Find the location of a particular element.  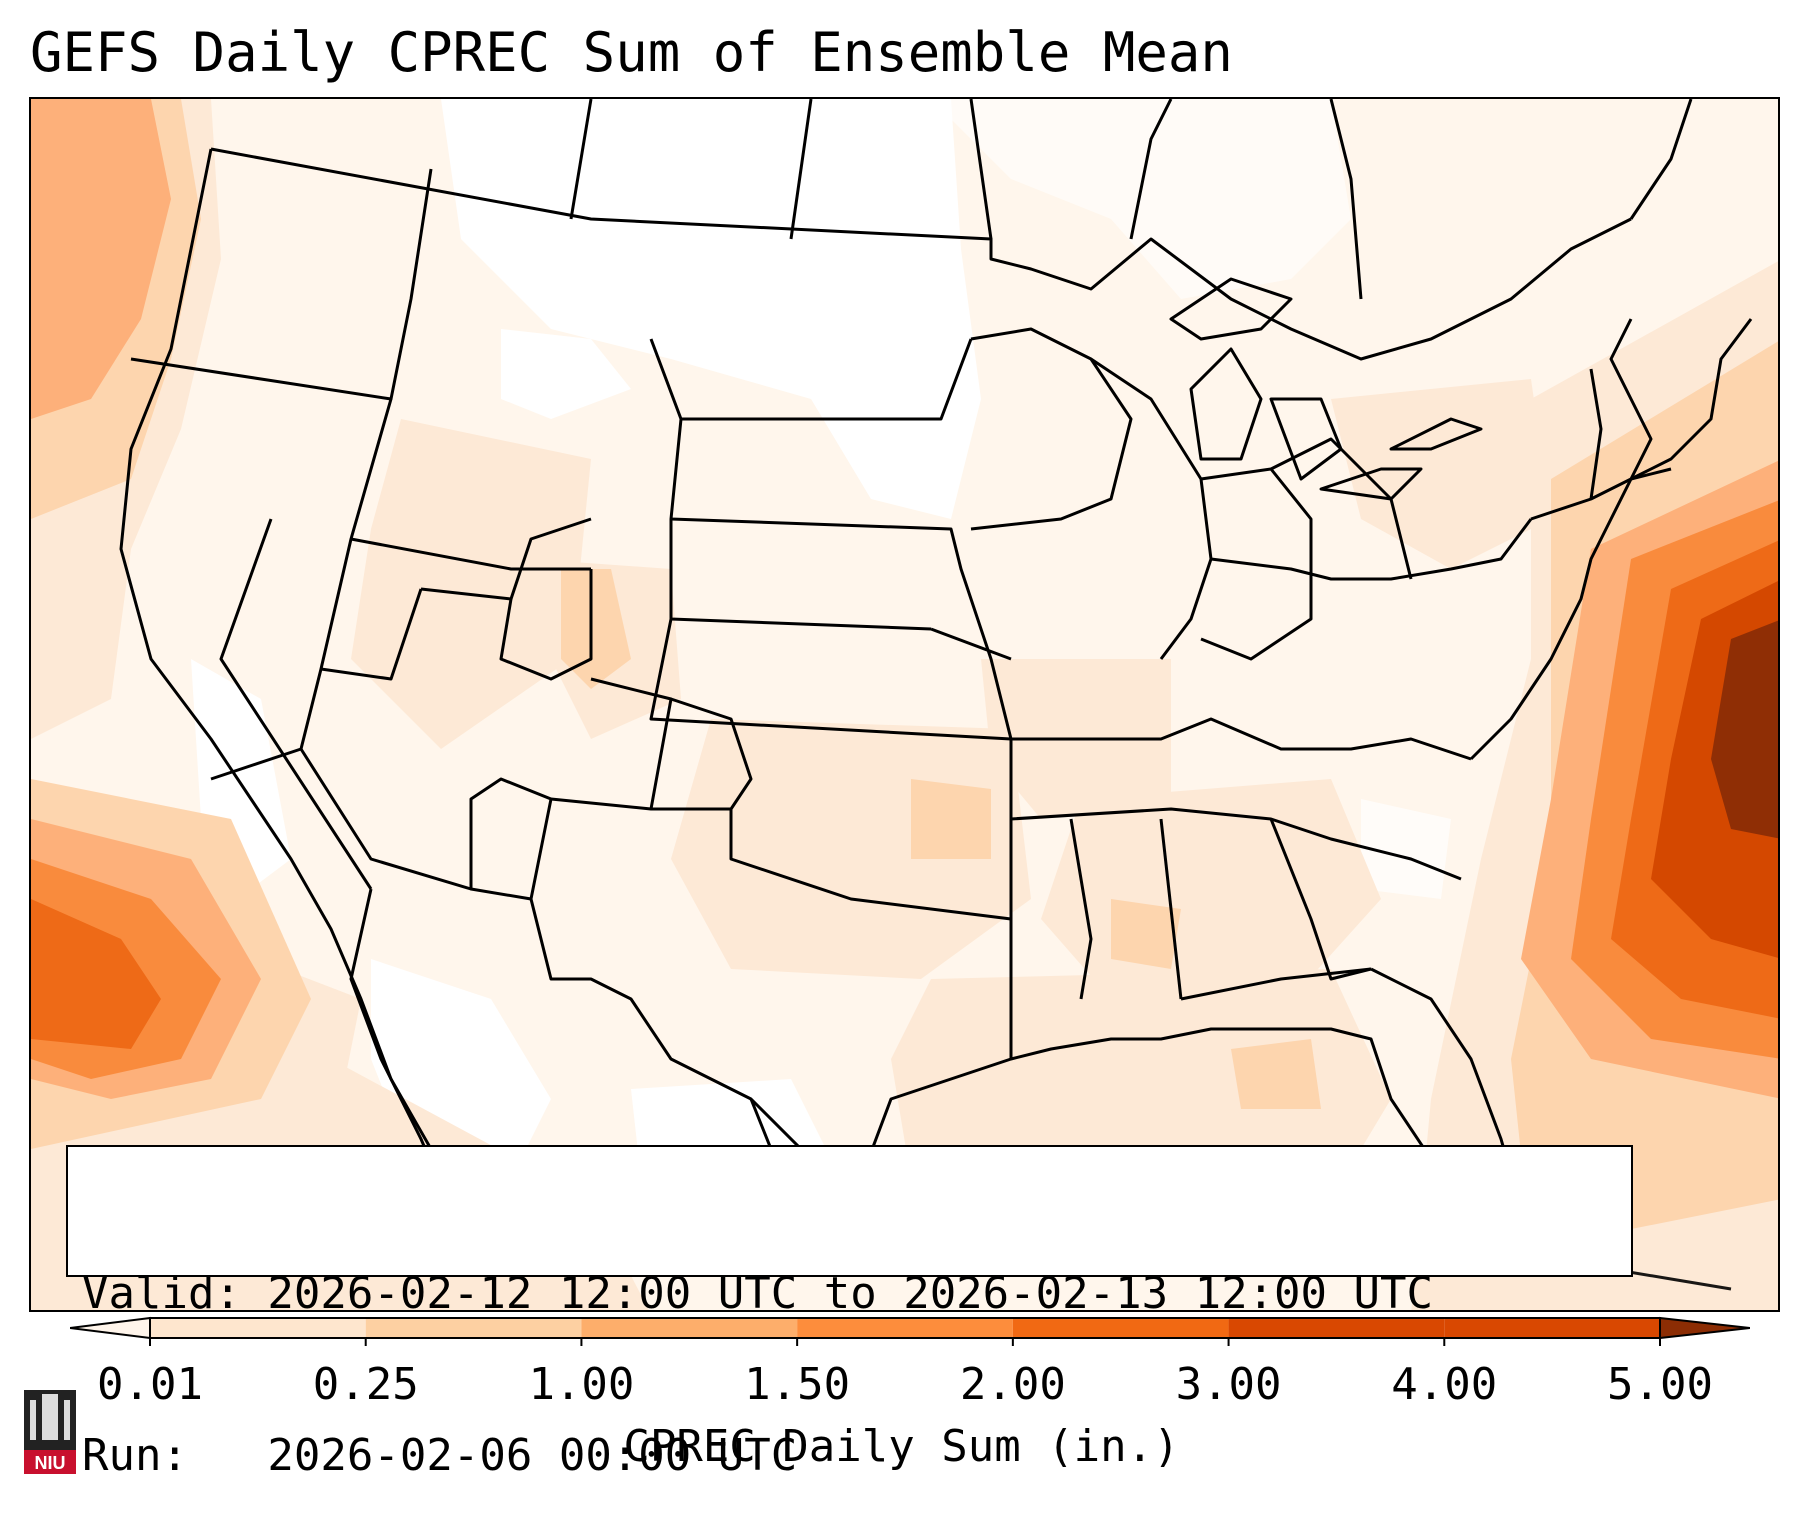

colorbar-tick-label: 4.00 is located at coordinates (1444, 1384).